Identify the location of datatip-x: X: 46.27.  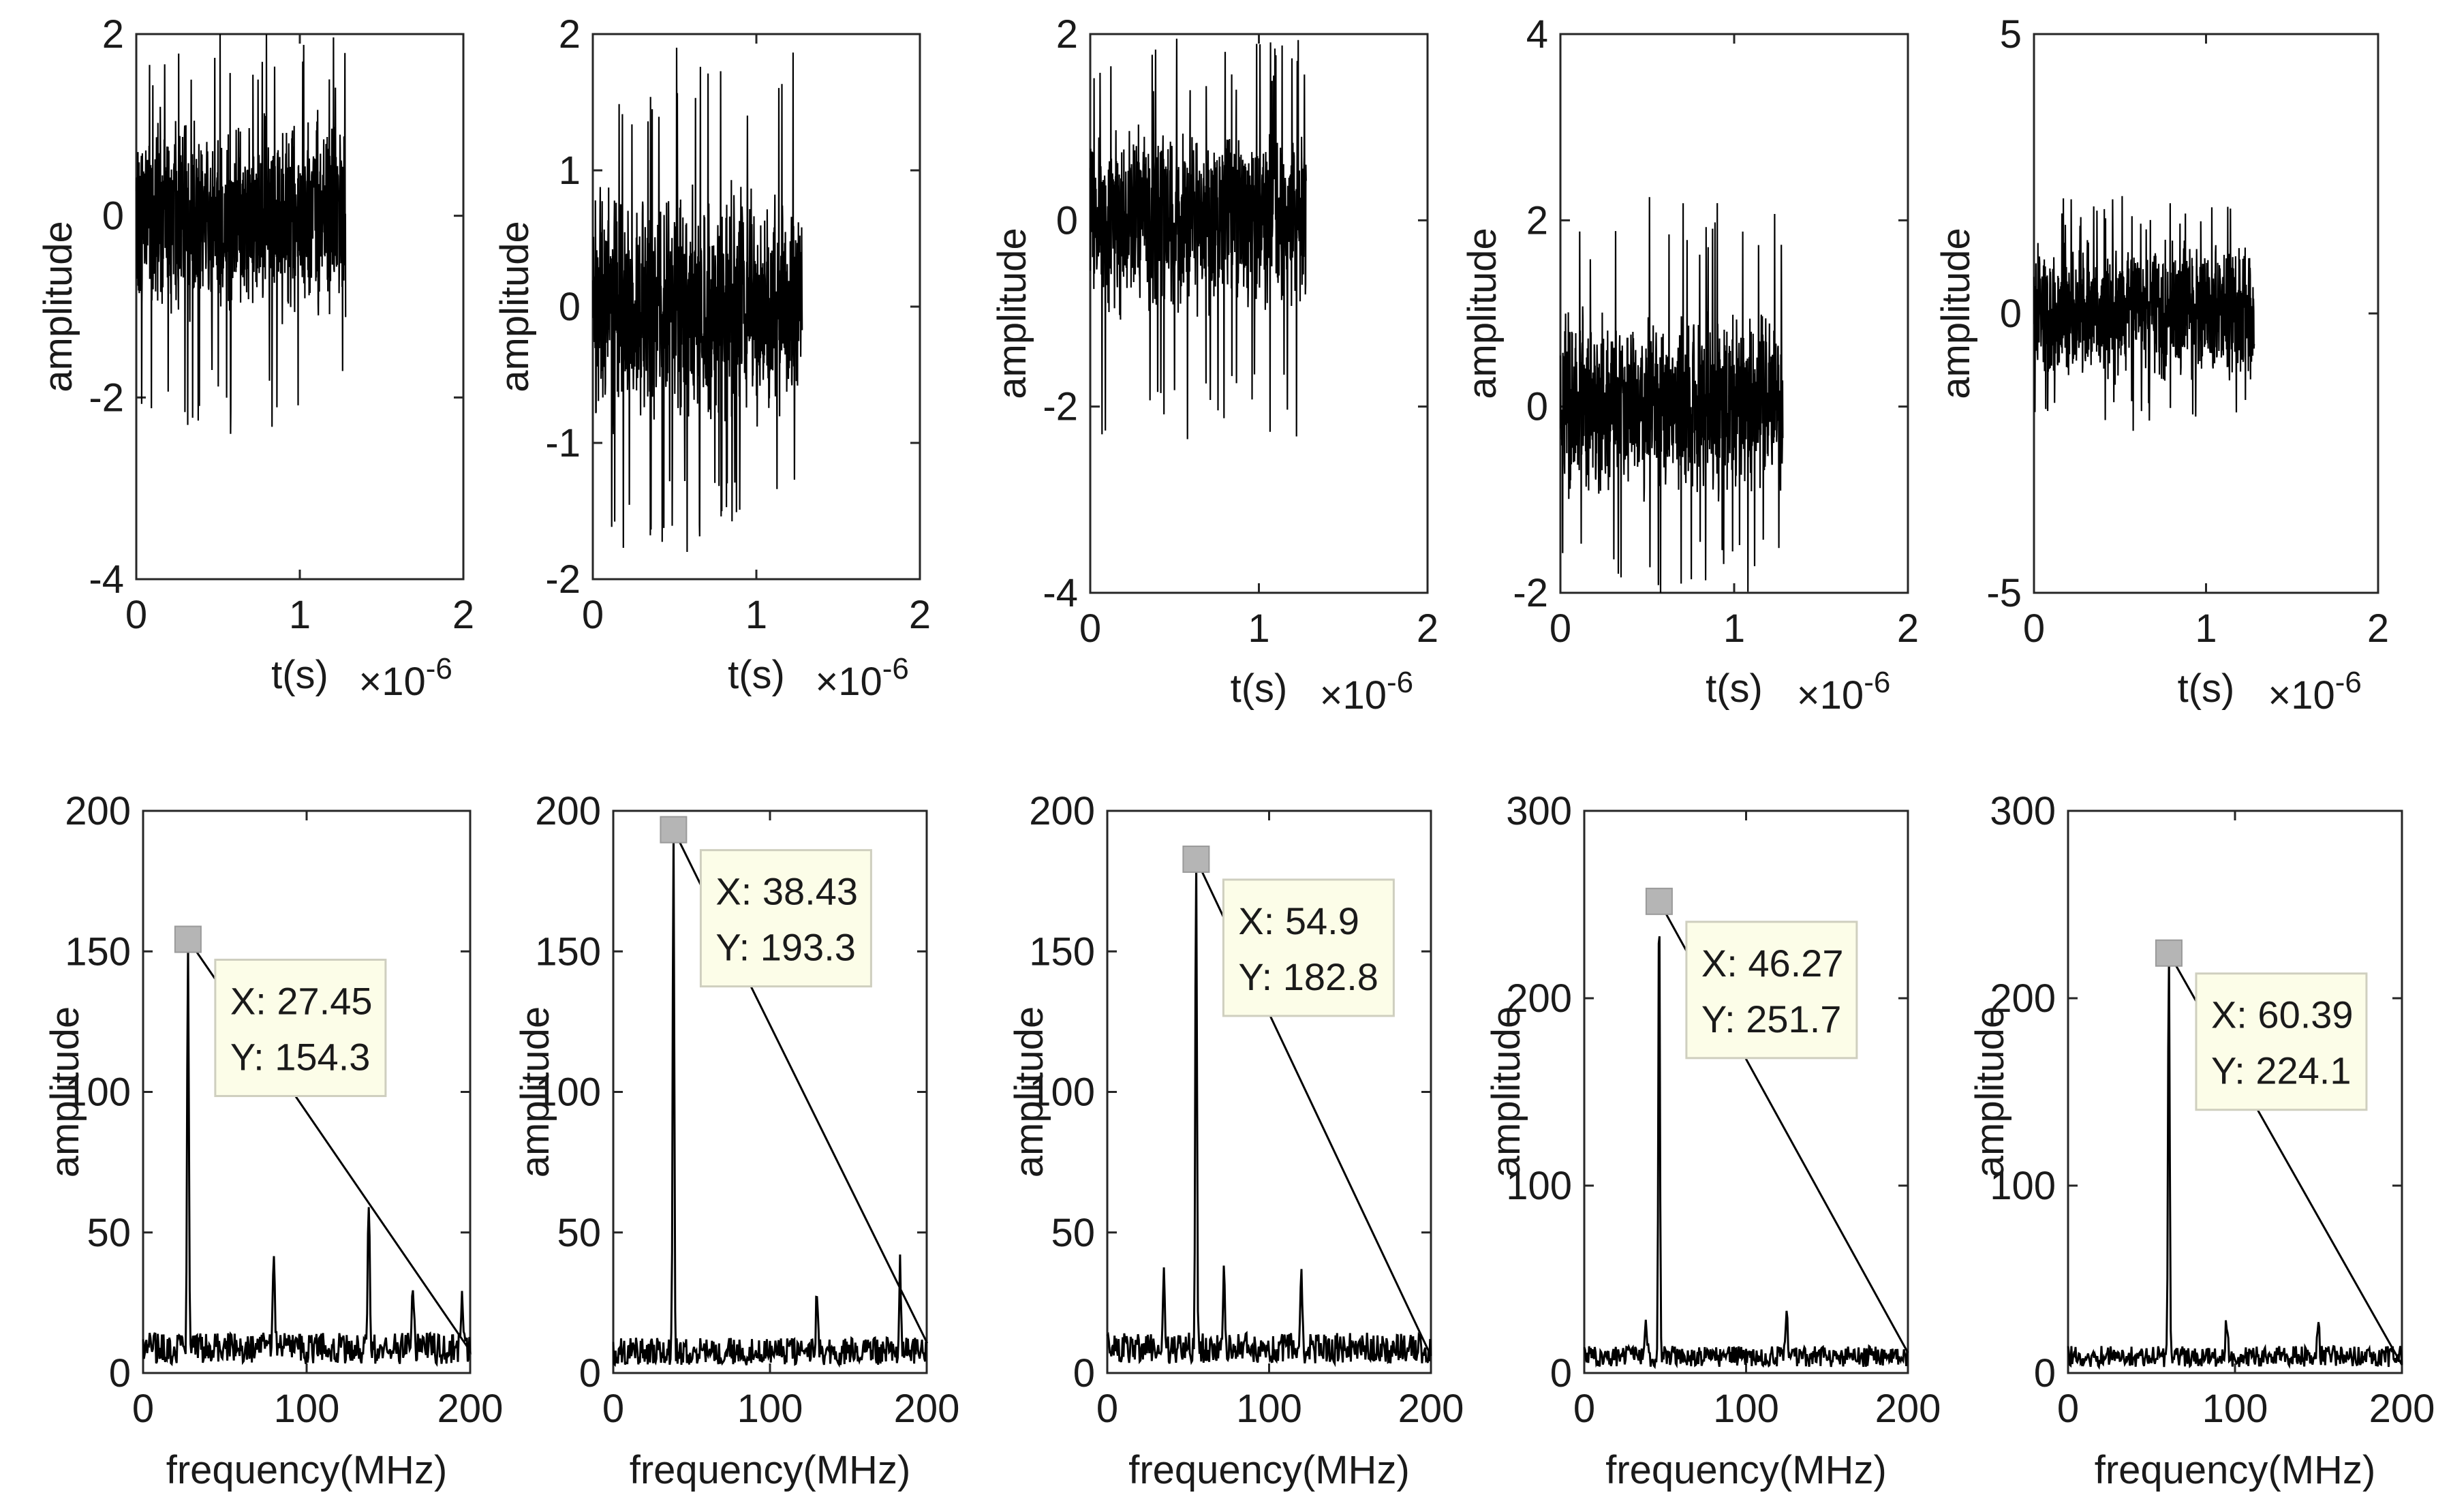
(1772, 963).